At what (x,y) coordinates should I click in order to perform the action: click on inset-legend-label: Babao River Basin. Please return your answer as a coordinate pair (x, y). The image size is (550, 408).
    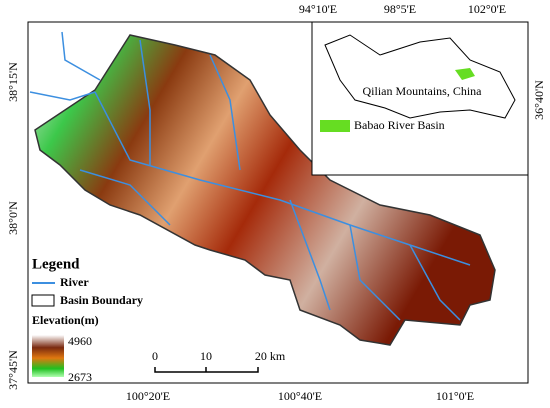
    Looking at the image, I should click on (399, 125).